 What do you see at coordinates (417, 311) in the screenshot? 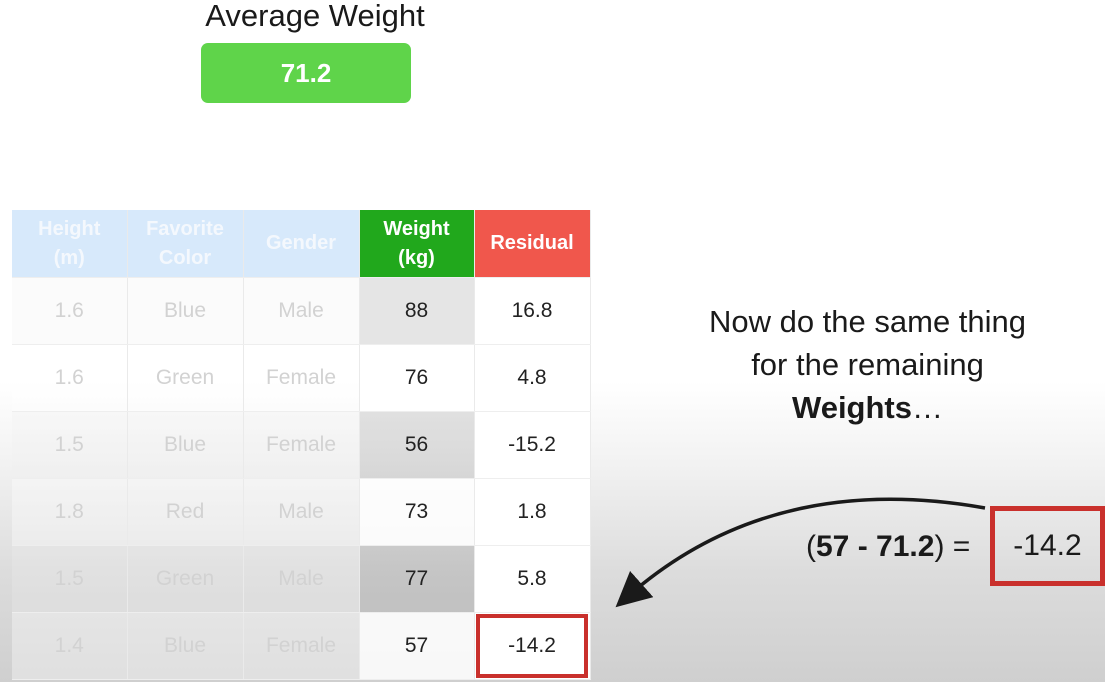
I see `cell-weight: 88` at bounding box center [417, 311].